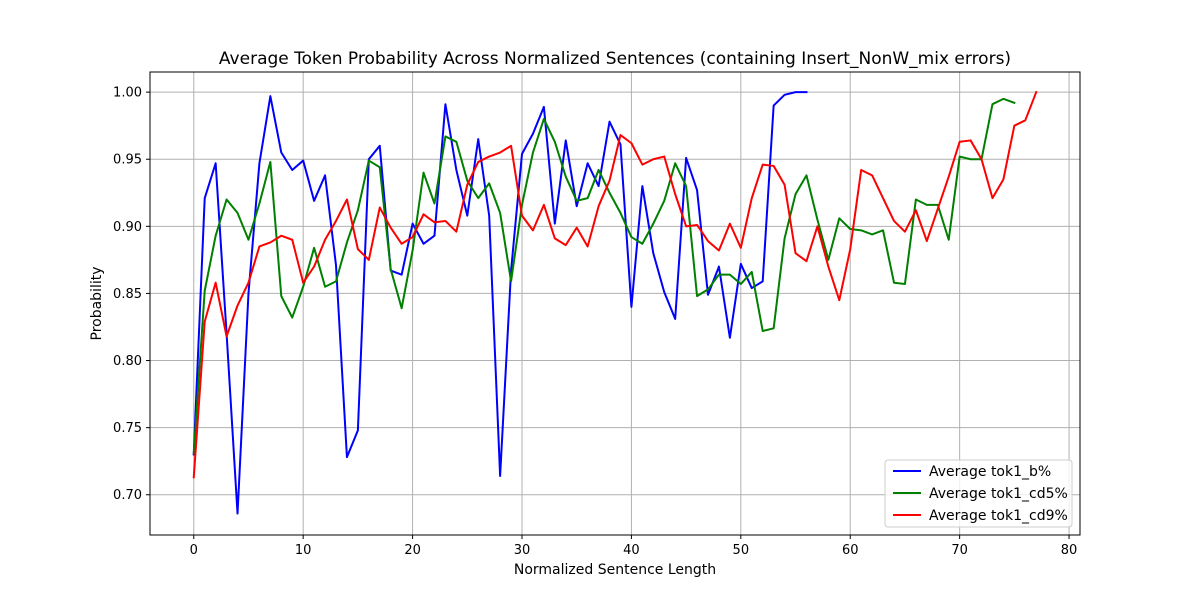  I want to click on x-tick-label: 10, so click(303, 550).